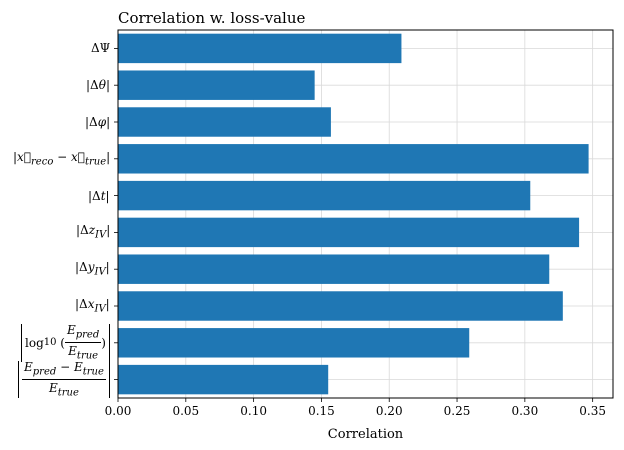  Describe the element at coordinates (185, 411) in the screenshot. I see `x-tick-label: 0.05` at that location.